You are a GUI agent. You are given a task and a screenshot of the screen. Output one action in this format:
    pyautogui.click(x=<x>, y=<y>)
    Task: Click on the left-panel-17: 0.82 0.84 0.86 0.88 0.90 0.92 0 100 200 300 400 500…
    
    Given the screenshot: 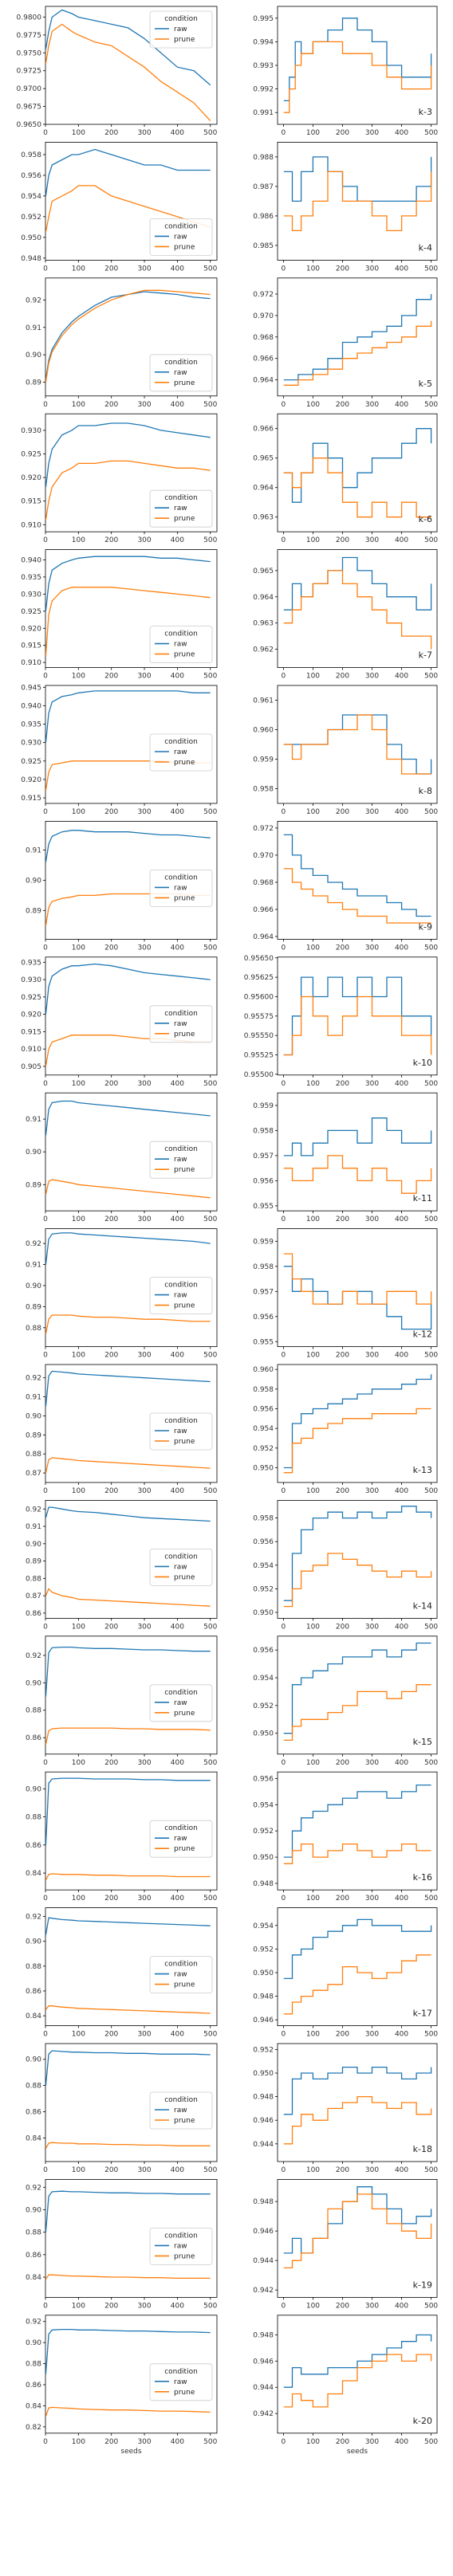 What is the action you would take?
    pyautogui.click(x=122, y=2380)
    